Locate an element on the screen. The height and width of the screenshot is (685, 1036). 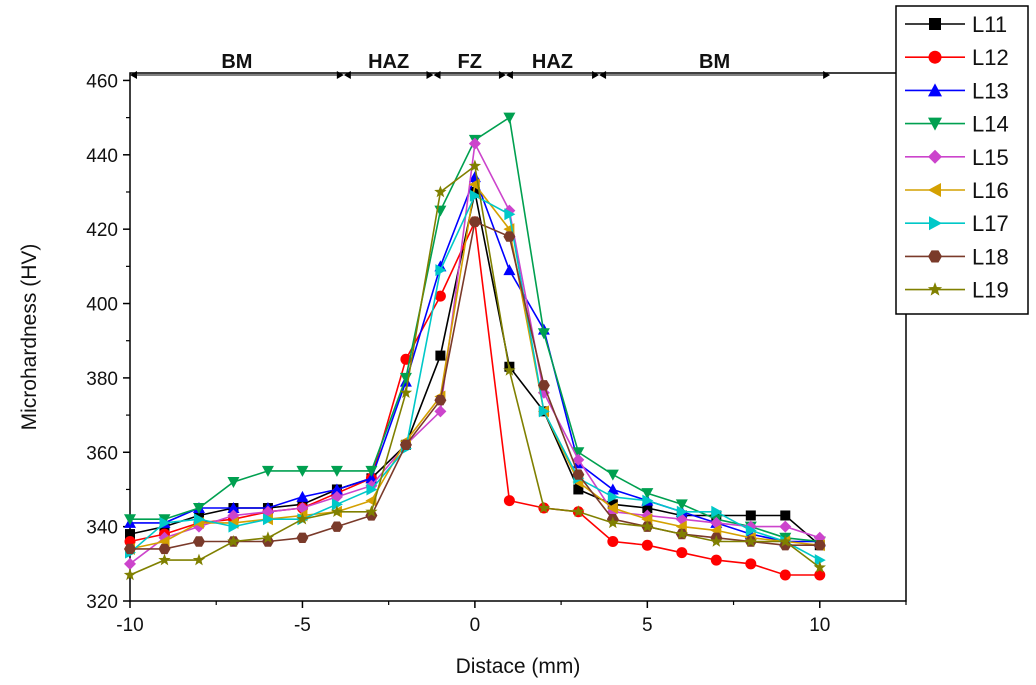
legend-item-l17: L17 is located at coordinates (957, 223).